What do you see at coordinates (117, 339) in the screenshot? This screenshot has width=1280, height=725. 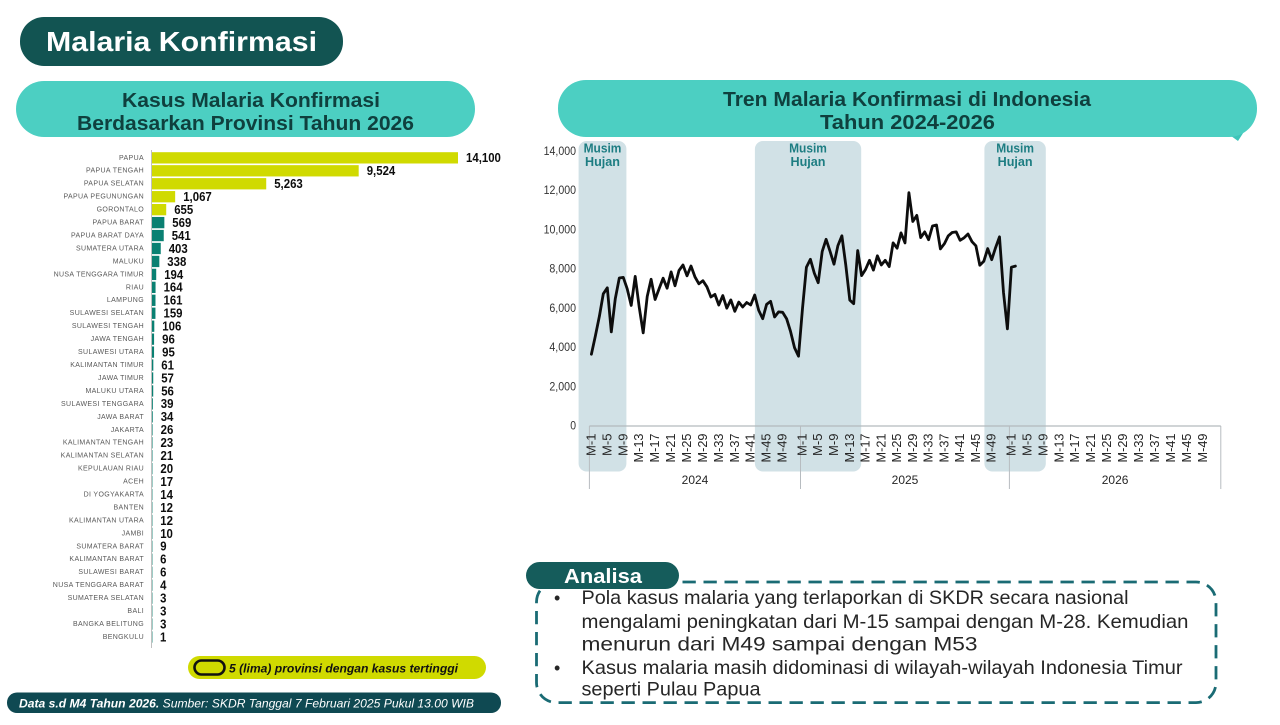 I see `svg-text: JAWA TENGAH` at bounding box center [117, 339].